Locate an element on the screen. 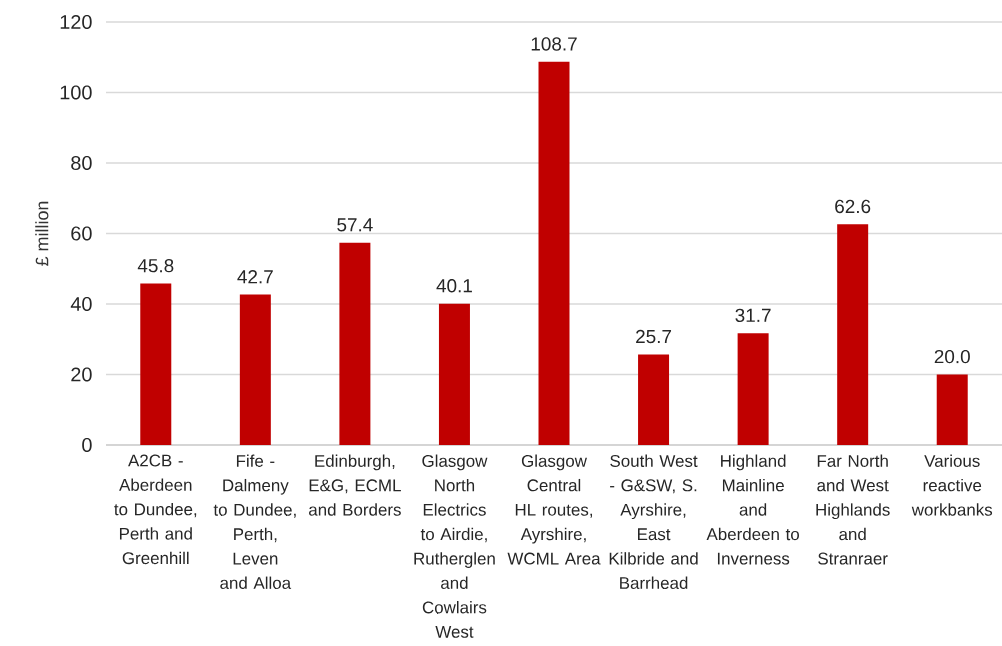 This screenshot has height=646, width=1002. y-tick-label: 80 is located at coordinates (81, 163).